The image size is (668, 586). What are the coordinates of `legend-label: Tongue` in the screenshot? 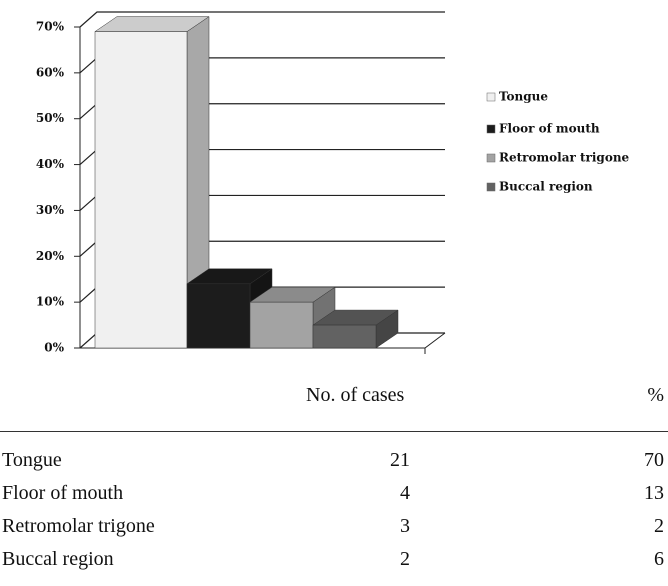 It's located at (523, 97).